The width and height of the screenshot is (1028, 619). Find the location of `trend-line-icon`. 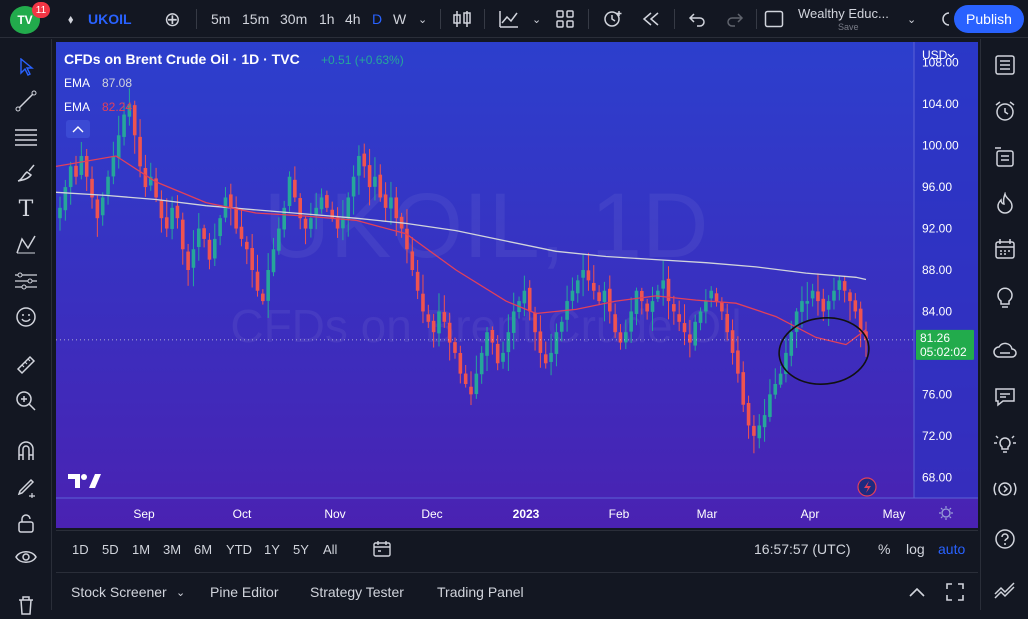

trend-line-icon is located at coordinates (26, 101).